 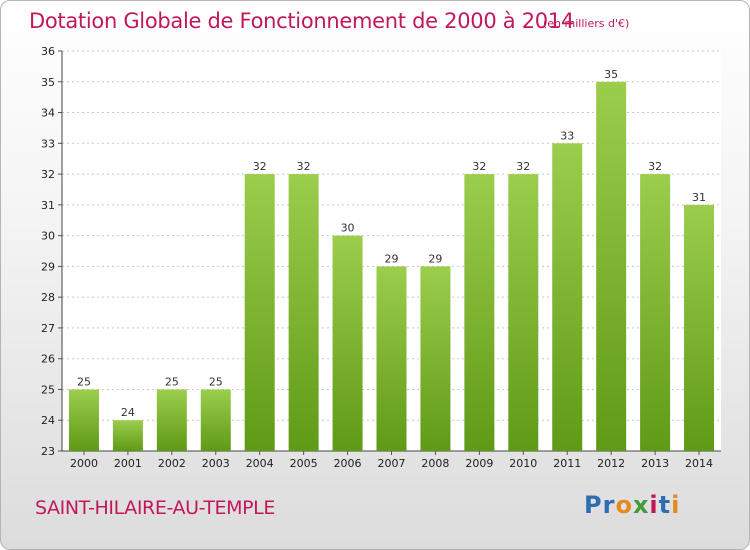 What do you see at coordinates (48, 51) in the screenshot?
I see `y-tick-label: 36` at bounding box center [48, 51].